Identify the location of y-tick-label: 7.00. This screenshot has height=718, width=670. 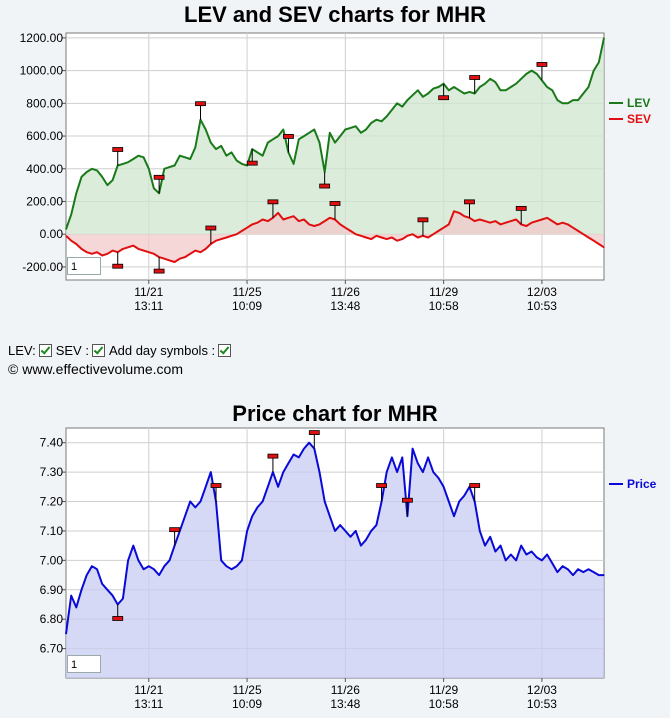
(52, 560).